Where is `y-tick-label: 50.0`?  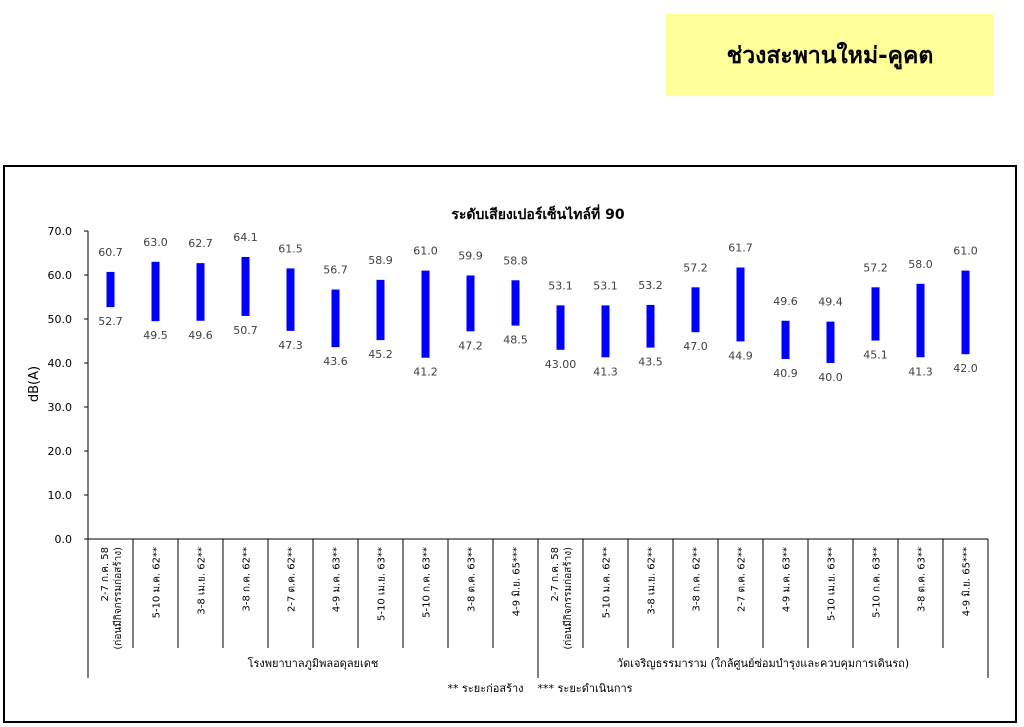
y-tick-label: 50.0 is located at coordinates (60, 319).